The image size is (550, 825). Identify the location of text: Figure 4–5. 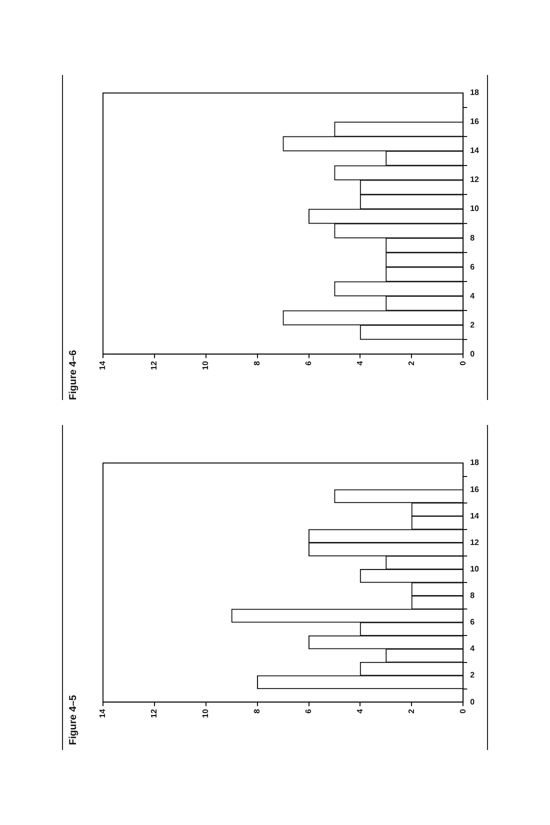
(73, 720).